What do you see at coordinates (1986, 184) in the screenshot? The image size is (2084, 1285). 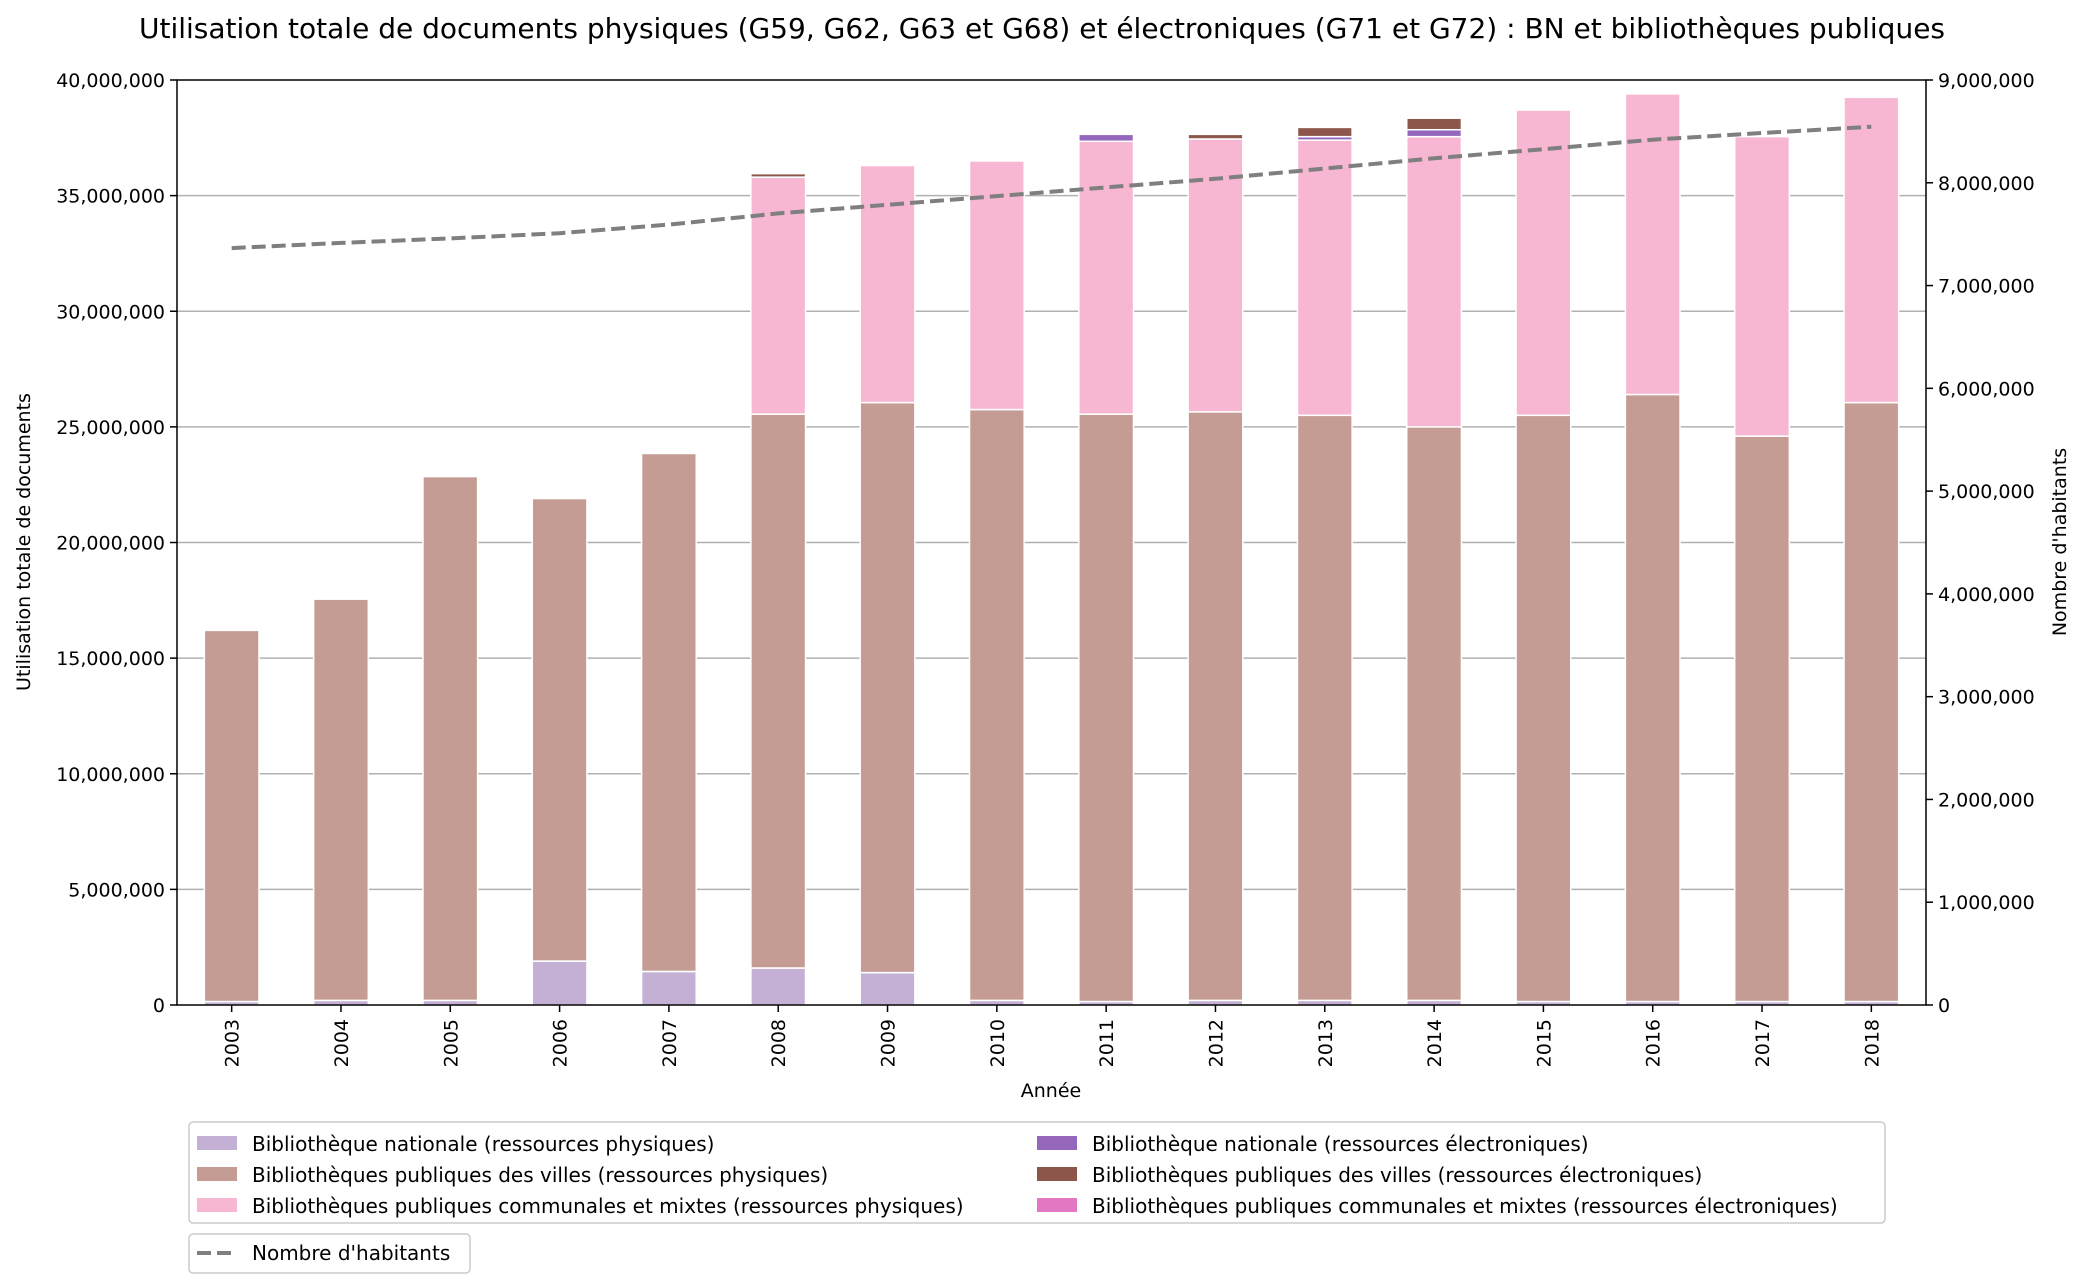 I see `y-right-tick-label: 8,000,000` at bounding box center [1986, 184].